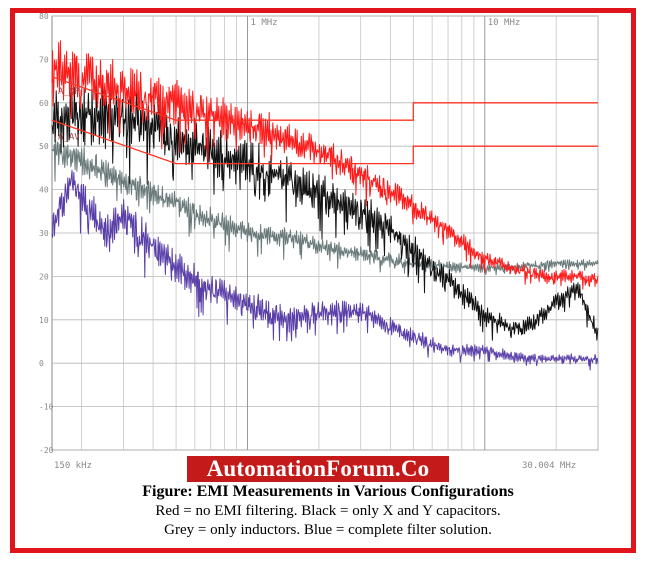 The height and width of the screenshot is (568, 656). I want to click on freq-label-10mhz: 10 MHz, so click(504, 23).